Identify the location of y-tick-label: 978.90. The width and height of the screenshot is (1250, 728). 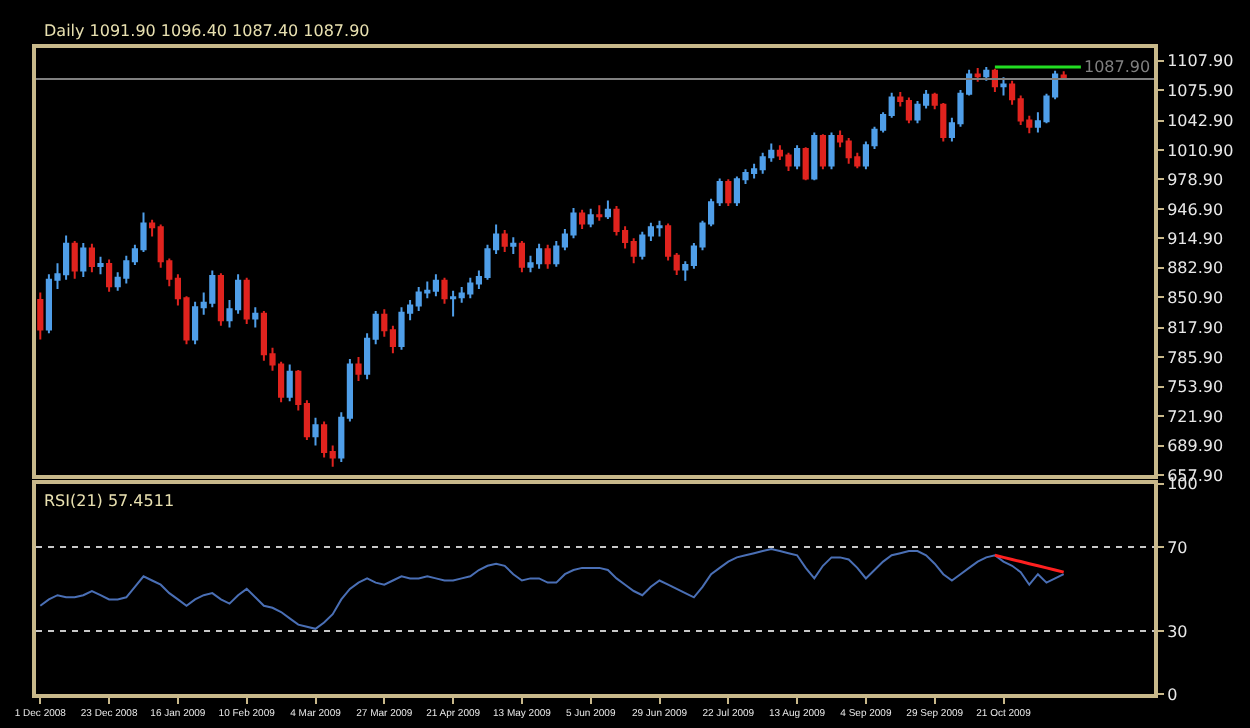
(1195, 180).